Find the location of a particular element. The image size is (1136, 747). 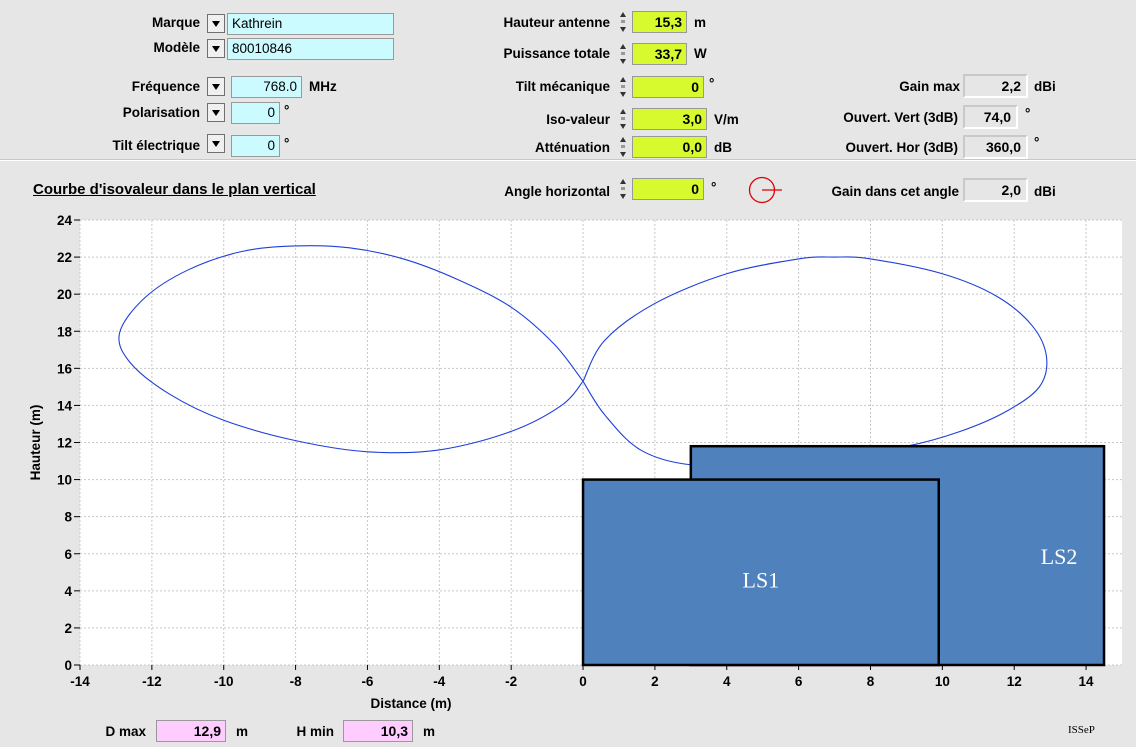

building-label-ls2: LS2 is located at coordinates (1059, 556).